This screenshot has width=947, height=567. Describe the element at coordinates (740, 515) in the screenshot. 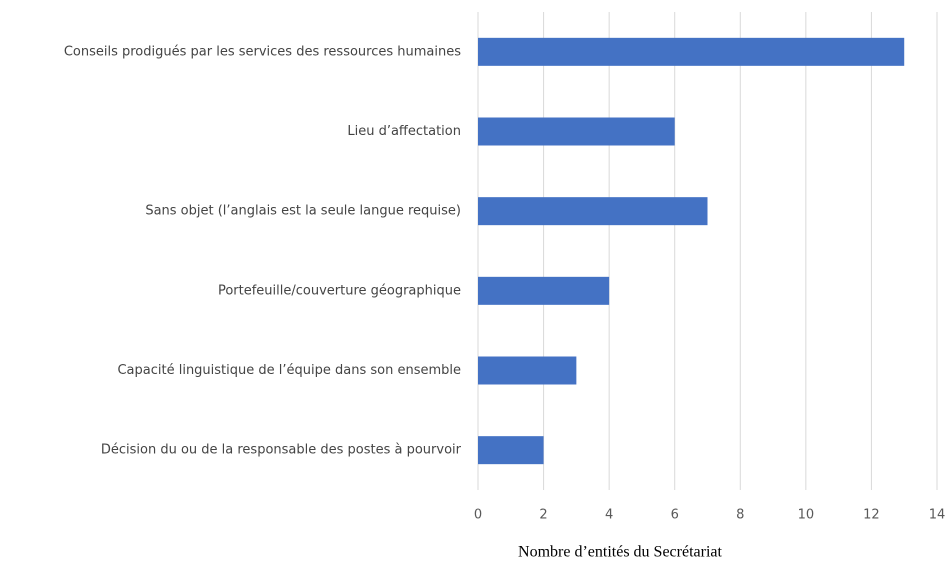

I see `x-tick-label: 8` at that location.